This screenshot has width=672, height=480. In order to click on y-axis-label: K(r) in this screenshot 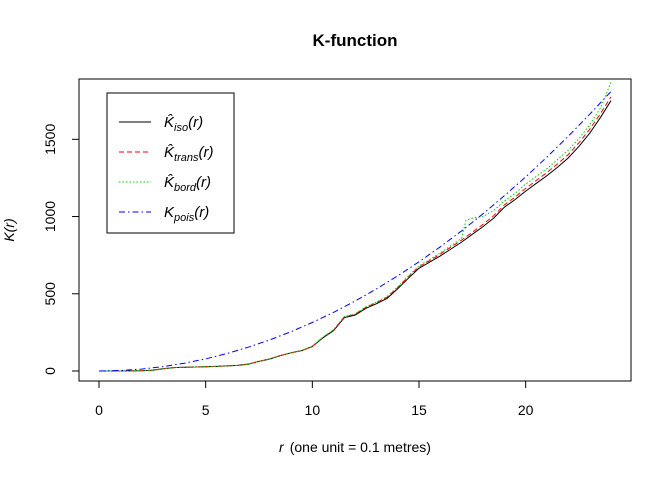, I will do `click(9, 229)`.